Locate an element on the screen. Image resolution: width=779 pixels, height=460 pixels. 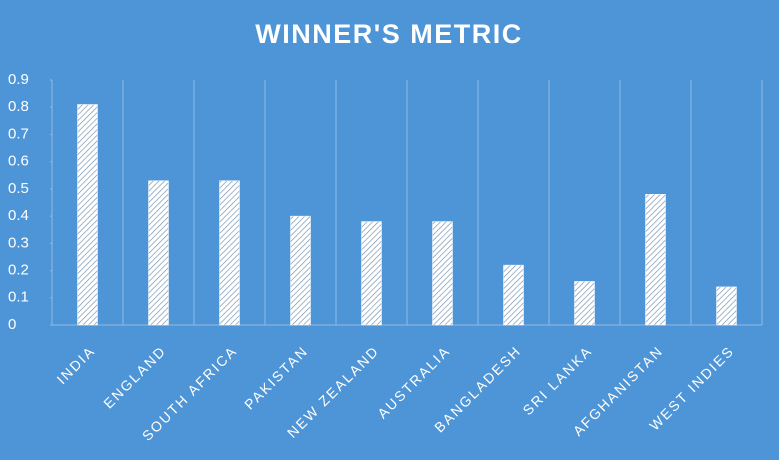
y-tick-label: 0.4 is located at coordinates (18, 215).